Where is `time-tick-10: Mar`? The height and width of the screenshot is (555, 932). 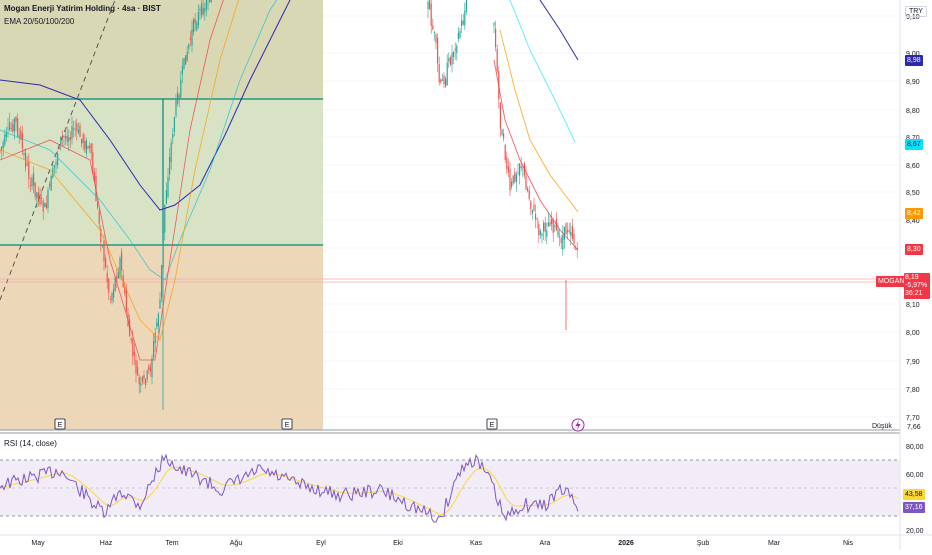 time-tick-10: Mar is located at coordinates (774, 543).